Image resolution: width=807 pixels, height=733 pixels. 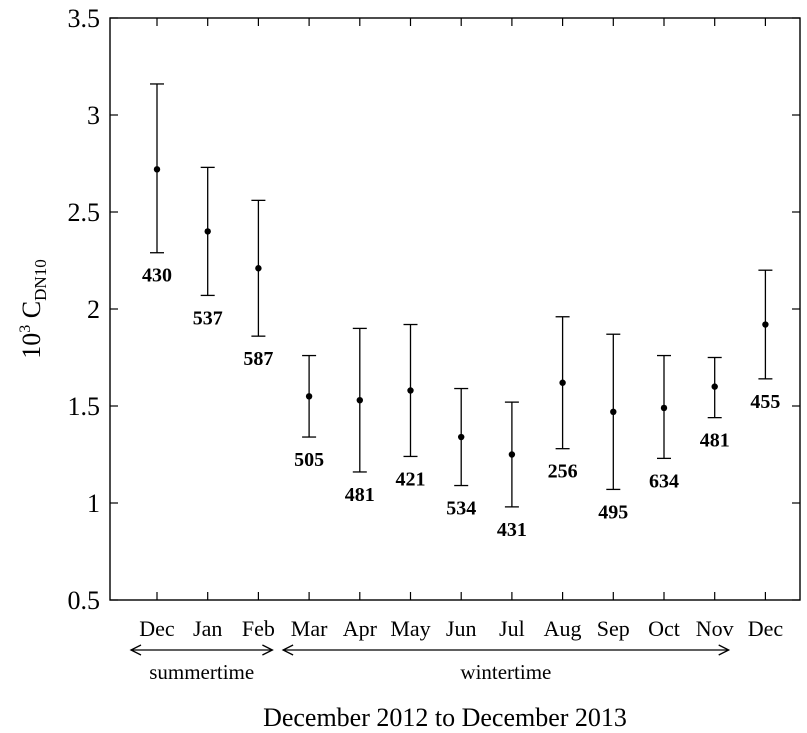 I want to click on x-tick-label: Jul, so click(x=512, y=628).